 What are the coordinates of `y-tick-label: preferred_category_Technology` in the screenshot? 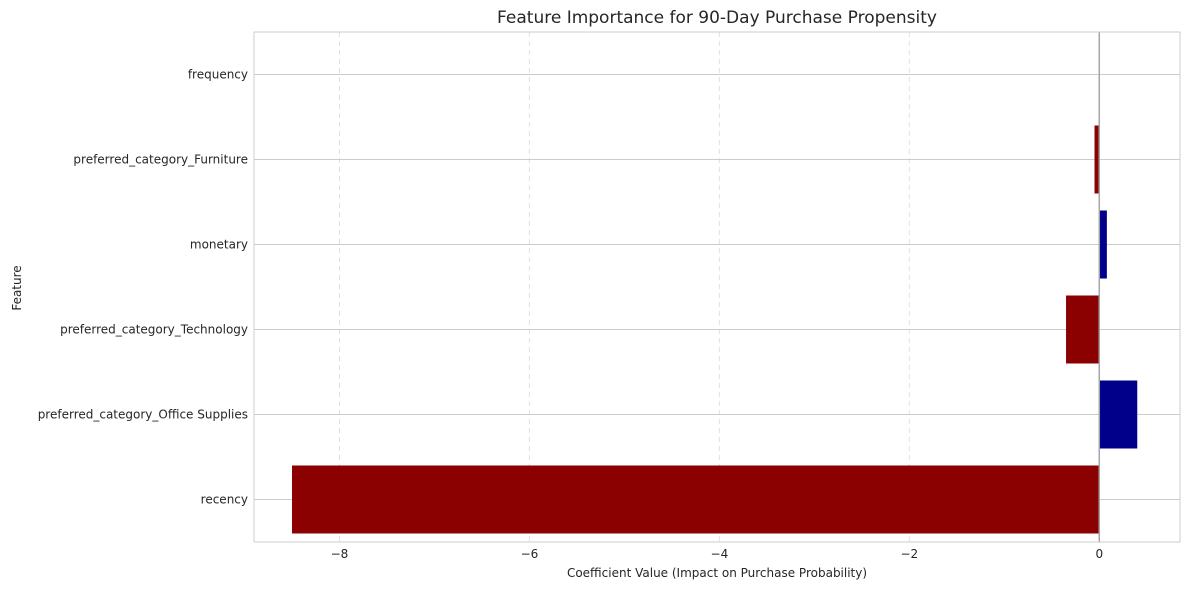 It's located at (154, 330).